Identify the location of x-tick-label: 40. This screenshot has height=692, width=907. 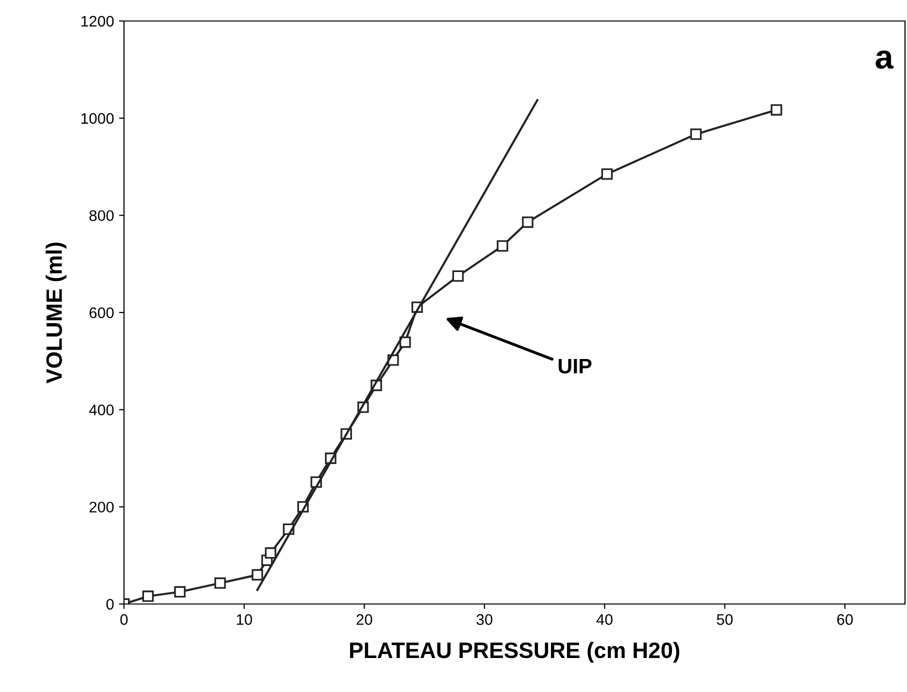
(604, 619).